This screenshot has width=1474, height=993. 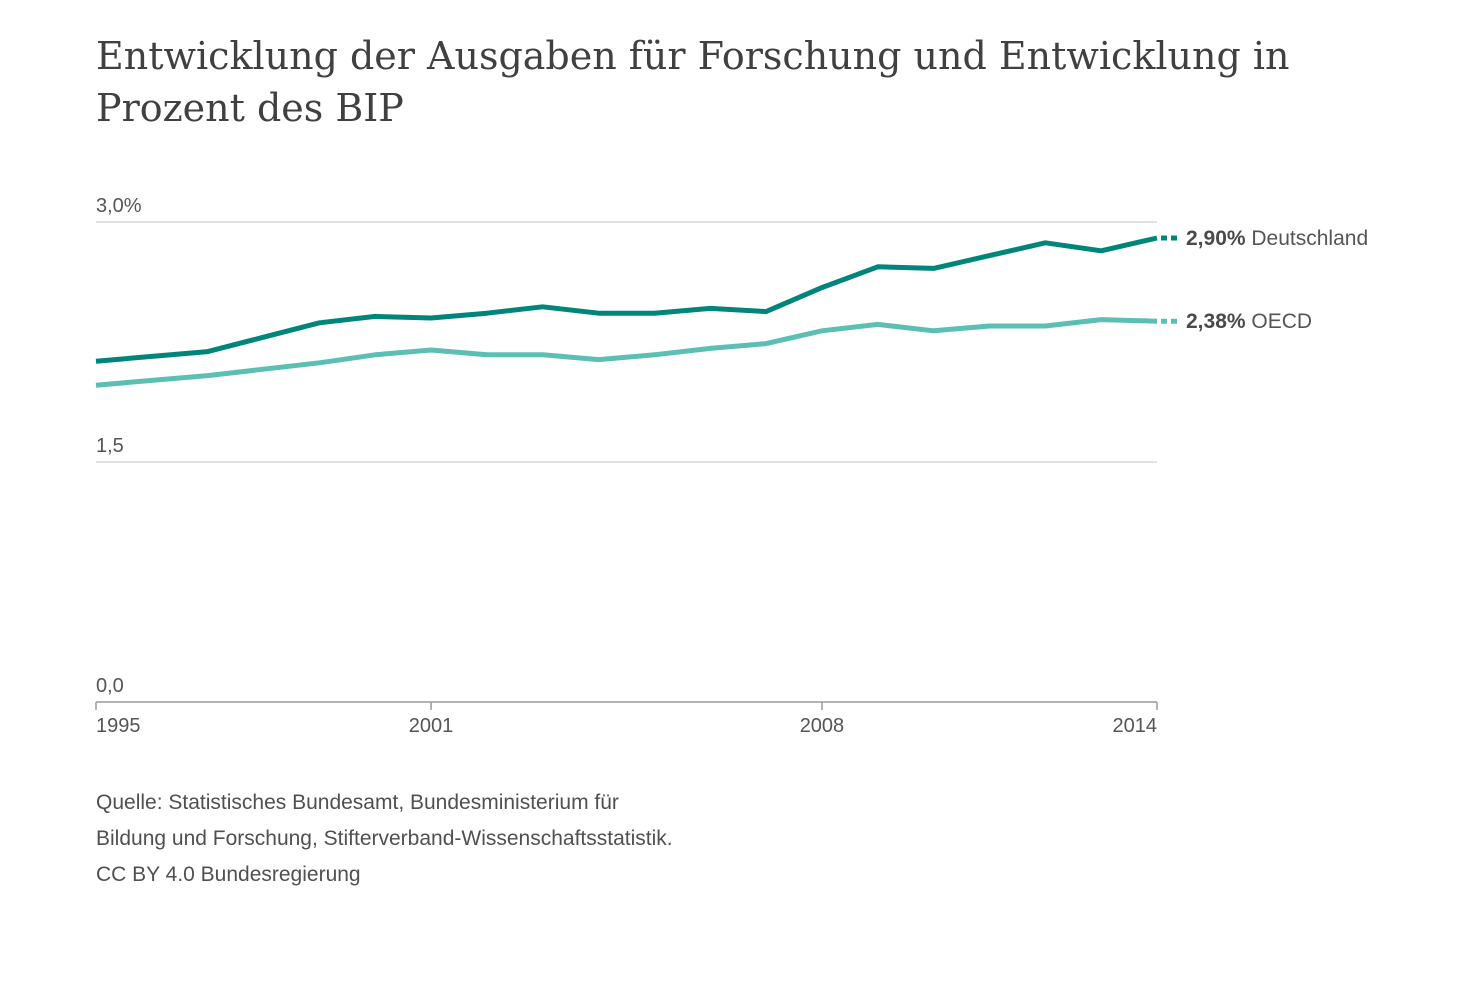 What do you see at coordinates (1216, 238) in the screenshot?
I see `end-value: 2,90%` at bounding box center [1216, 238].